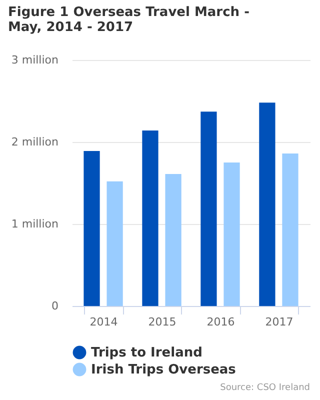 The image size is (320, 400). I want to click on y-tick-label: 2 million, so click(35, 142).